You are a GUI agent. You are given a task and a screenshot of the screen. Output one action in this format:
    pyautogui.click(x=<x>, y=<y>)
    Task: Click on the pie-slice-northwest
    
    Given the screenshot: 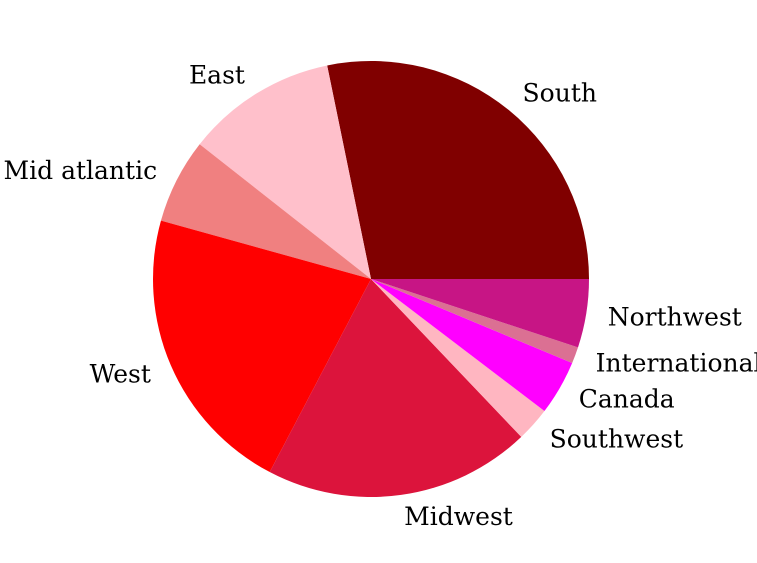 What is the action you would take?
    pyautogui.click(x=480, y=313)
    